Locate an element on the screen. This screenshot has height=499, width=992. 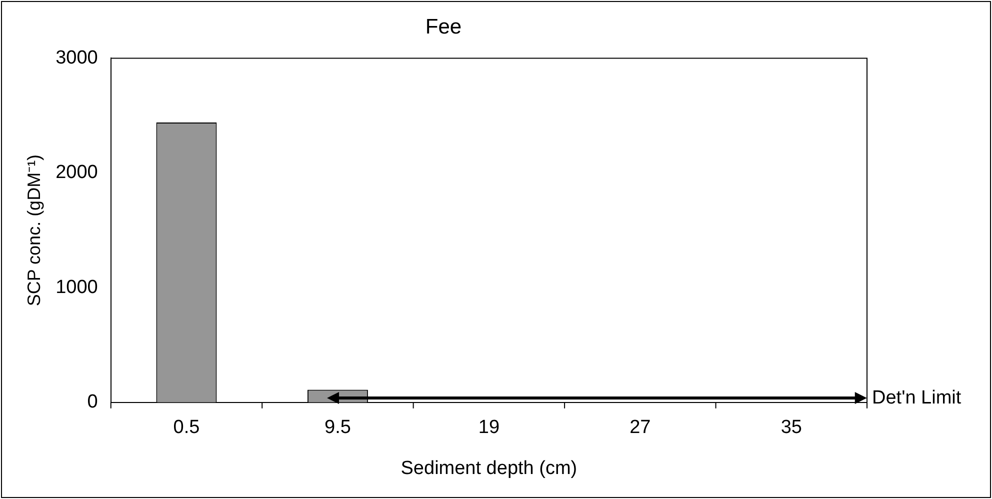
y-tick-label: 3000 is located at coordinates (77, 57).